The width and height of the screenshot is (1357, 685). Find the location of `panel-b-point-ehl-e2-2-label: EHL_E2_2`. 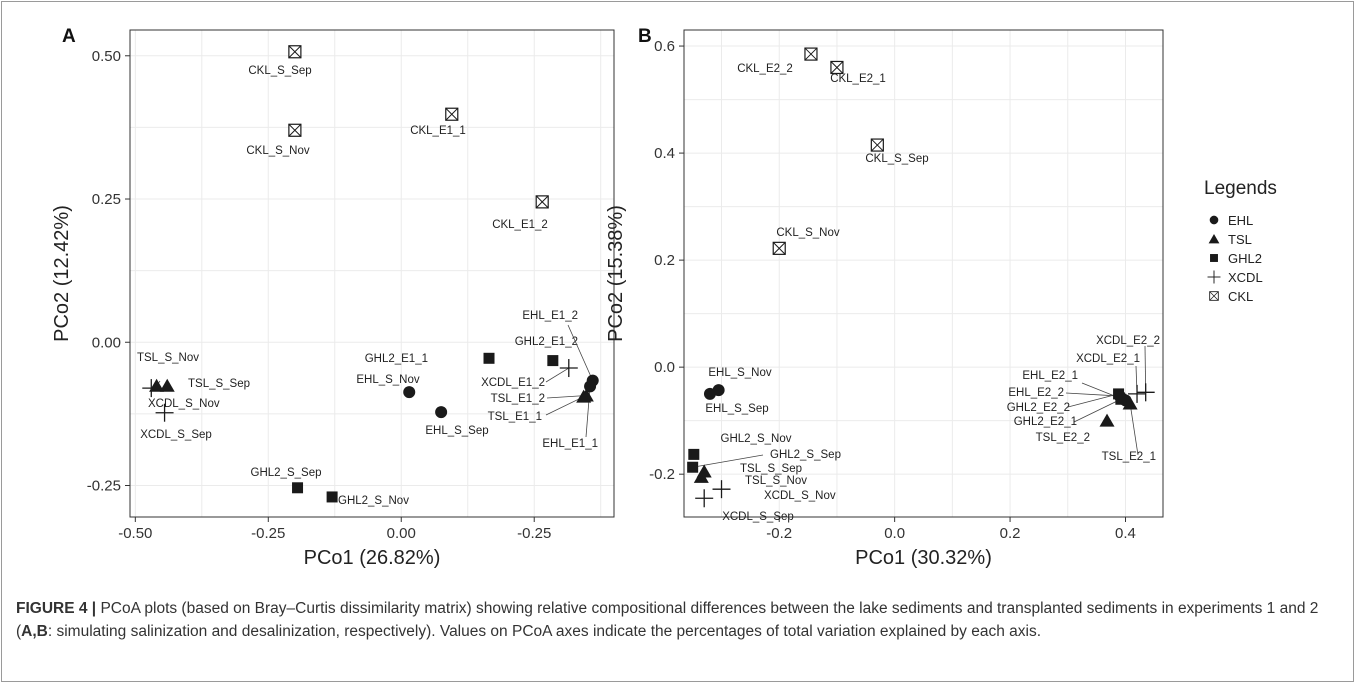

panel-b-point-ehl-e2-2-label: EHL_E2_2 is located at coordinates (1036, 393).